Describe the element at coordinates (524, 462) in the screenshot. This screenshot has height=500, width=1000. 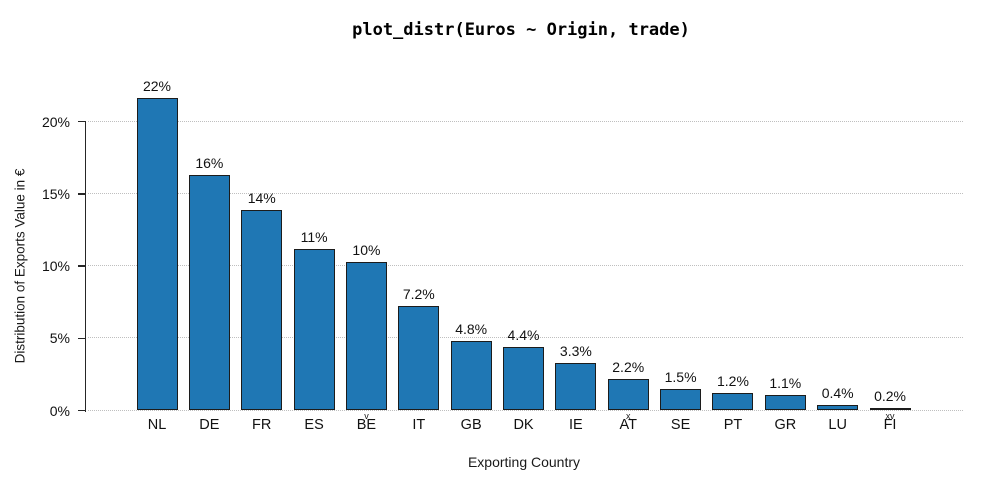
I see `x-axis-label: Exporting Country` at that location.